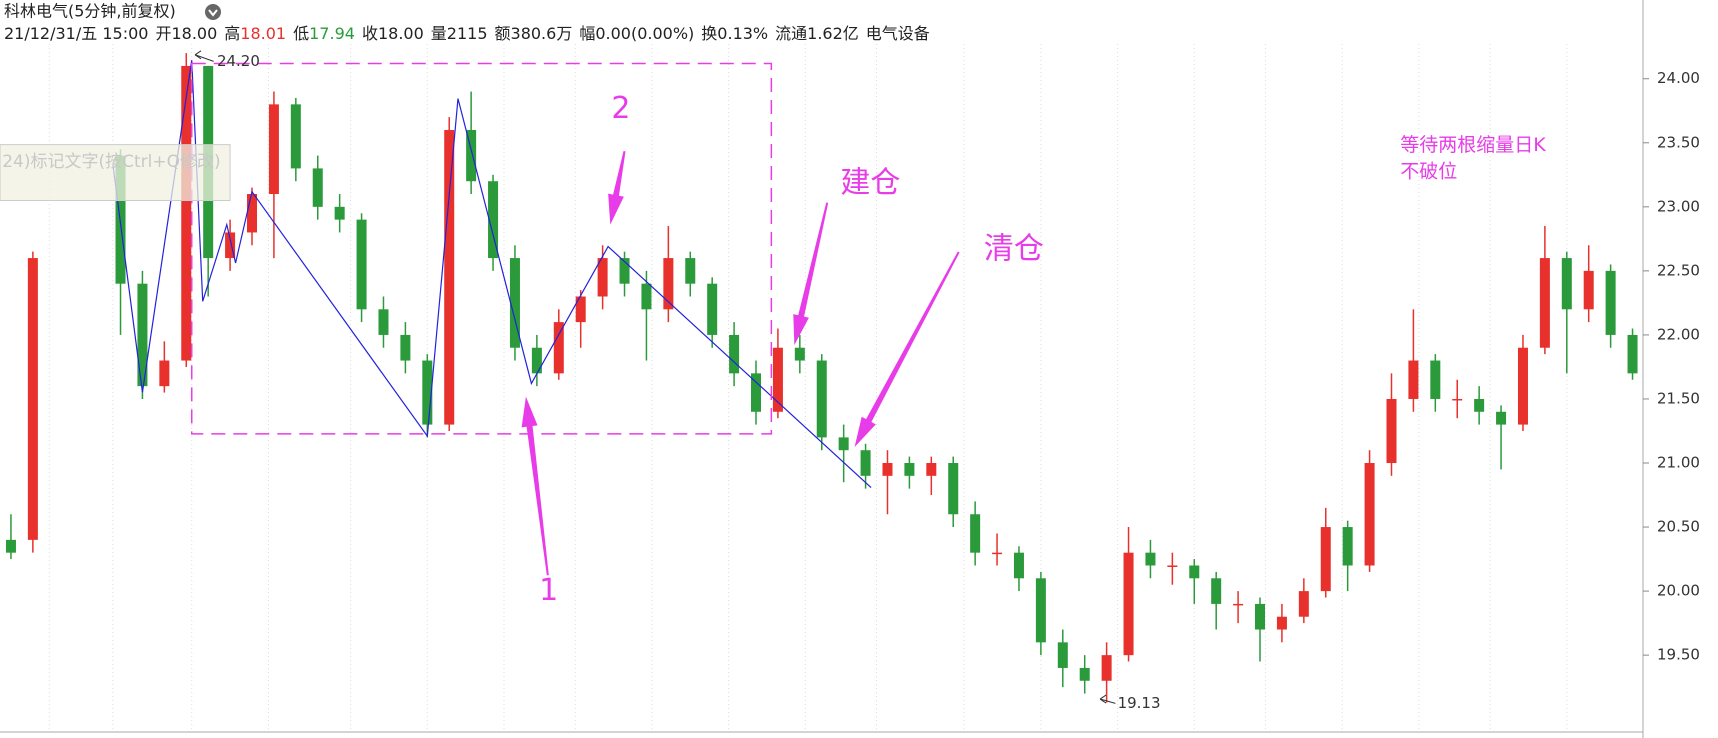 This screenshot has width=1718, height=738. Describe the element at coordinates (263, 33) in the screenshot. I see `info-value: 18.01` at that location.